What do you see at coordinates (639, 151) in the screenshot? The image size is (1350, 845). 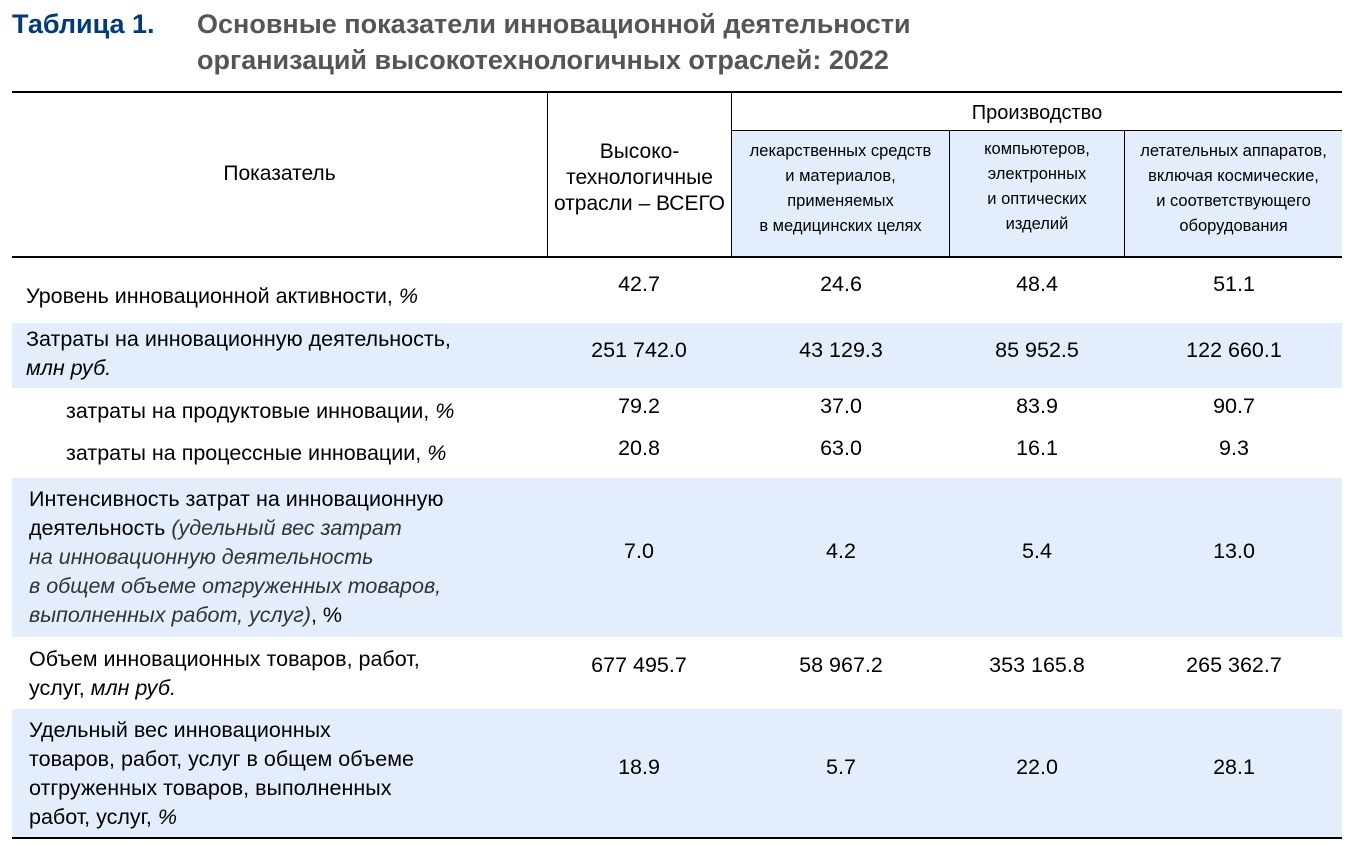 I see `header-total-line: Высоко-` at bounding box center [639, 151].